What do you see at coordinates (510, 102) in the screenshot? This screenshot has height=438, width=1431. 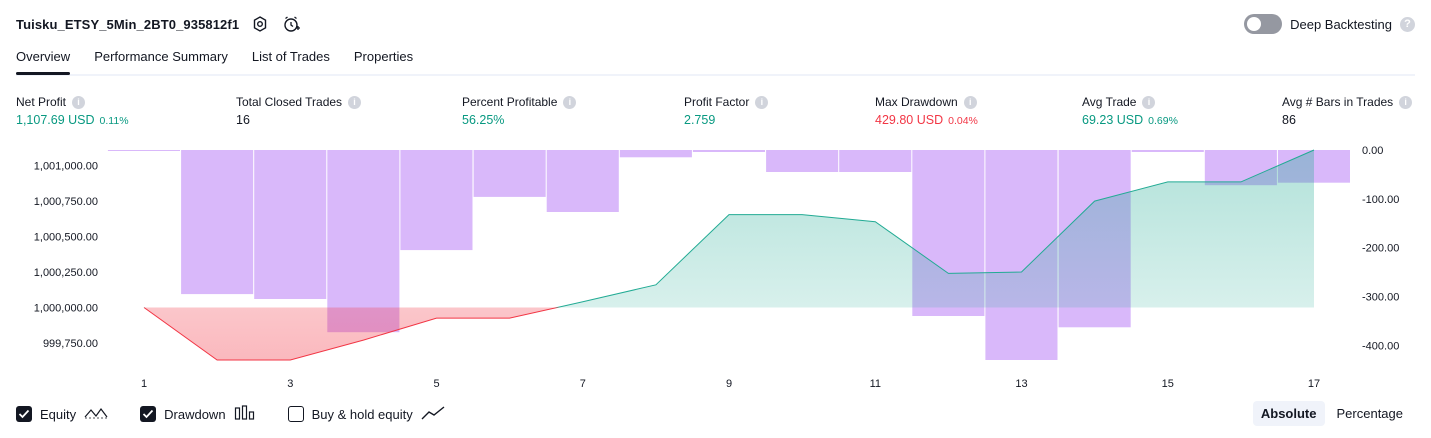 I see `metric-label: Percent Profitable` at bounding box center [510, 102].